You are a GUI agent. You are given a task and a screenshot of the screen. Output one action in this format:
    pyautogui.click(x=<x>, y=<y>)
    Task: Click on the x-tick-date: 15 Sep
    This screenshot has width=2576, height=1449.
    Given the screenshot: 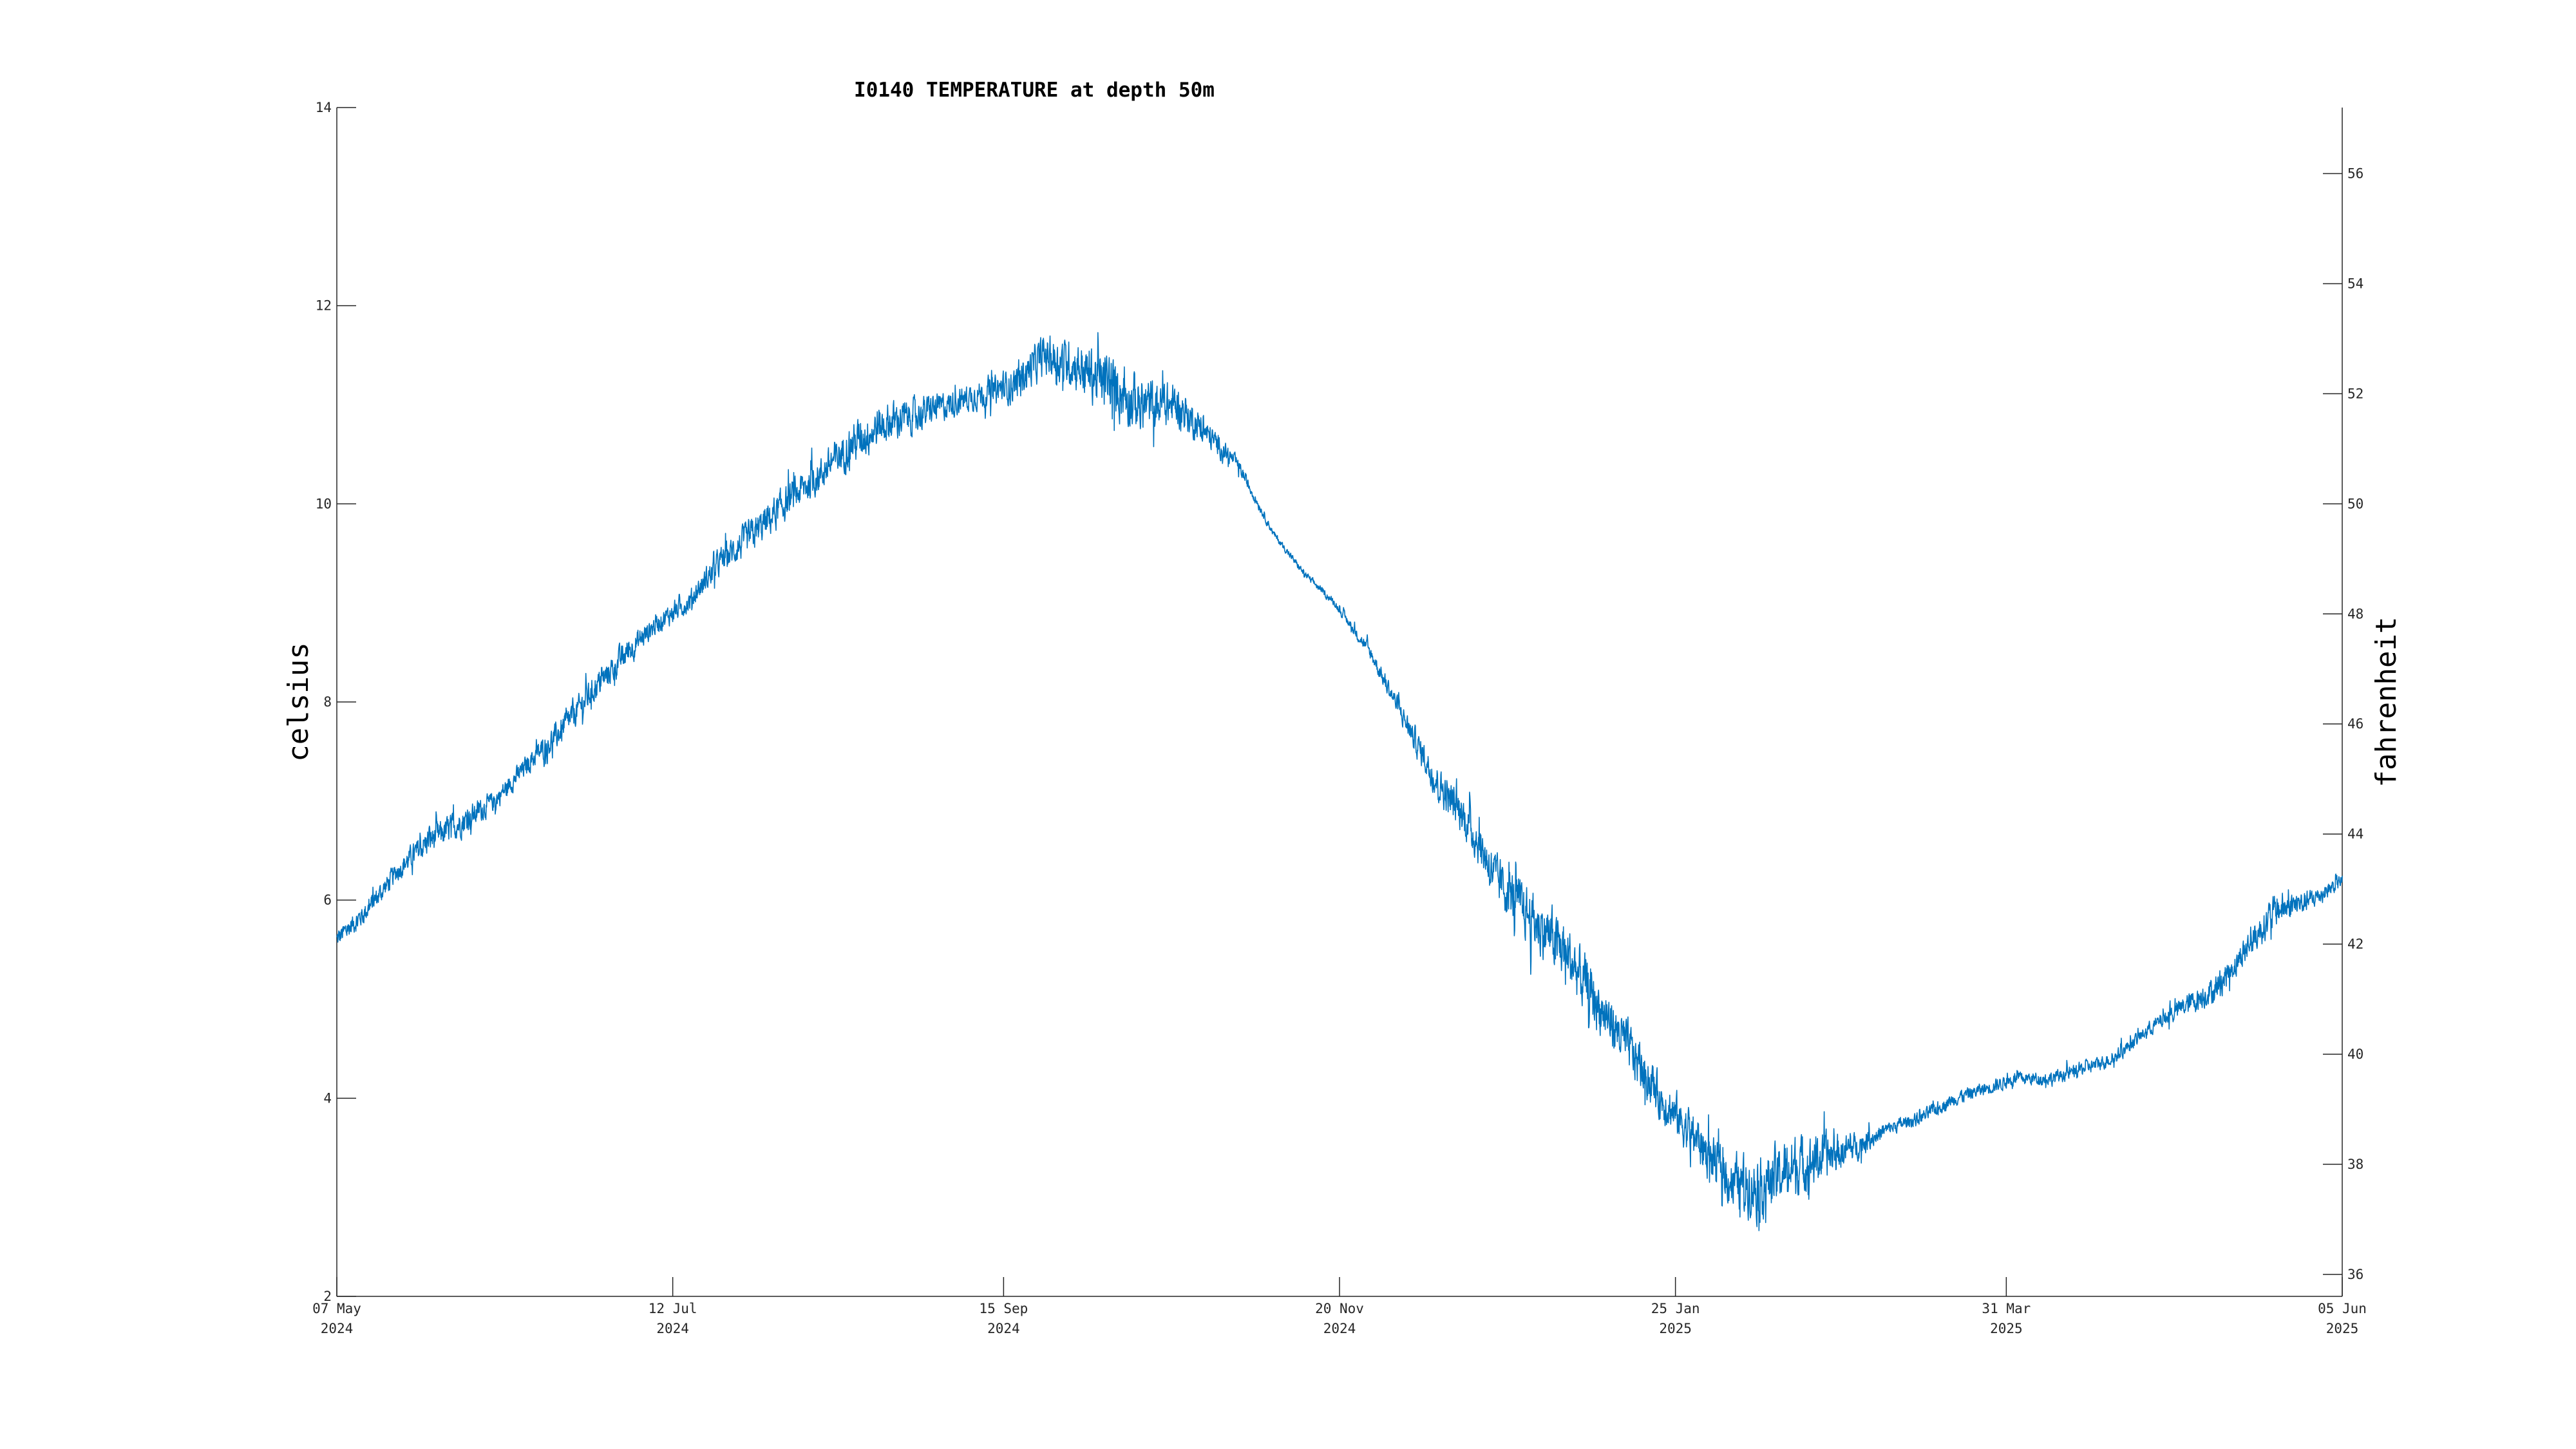 What is the action you would take?
    pyautogui.click(x=1004, y=1308)
    